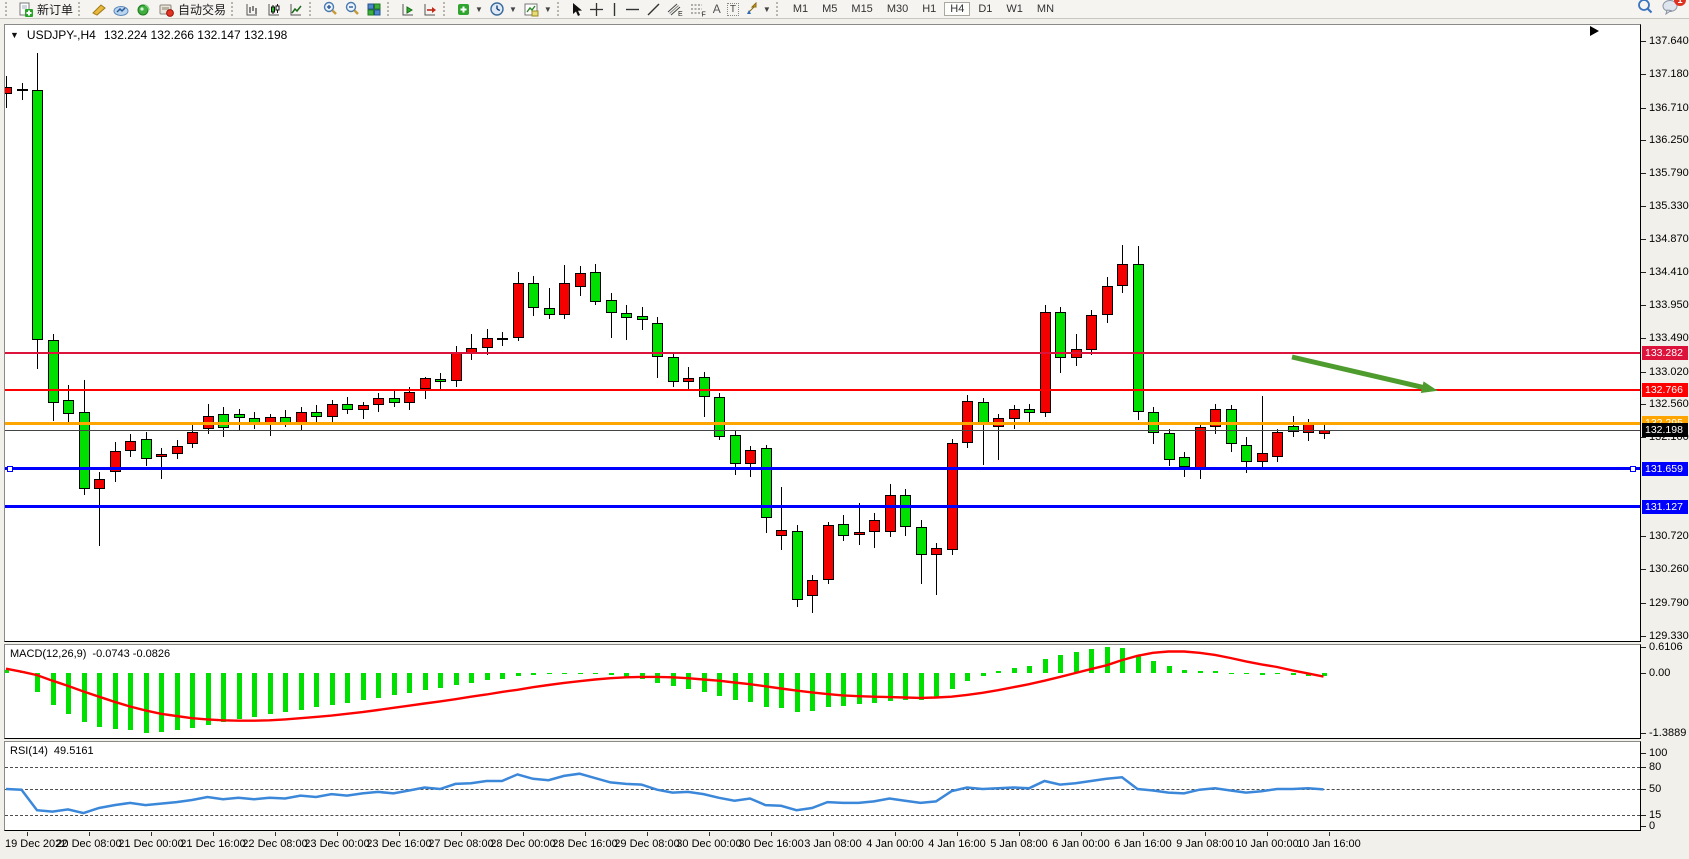  What do you see at coordinates (822, 691) in the screenshot?
I see `macd-panel` at bounding box center [822, 691].